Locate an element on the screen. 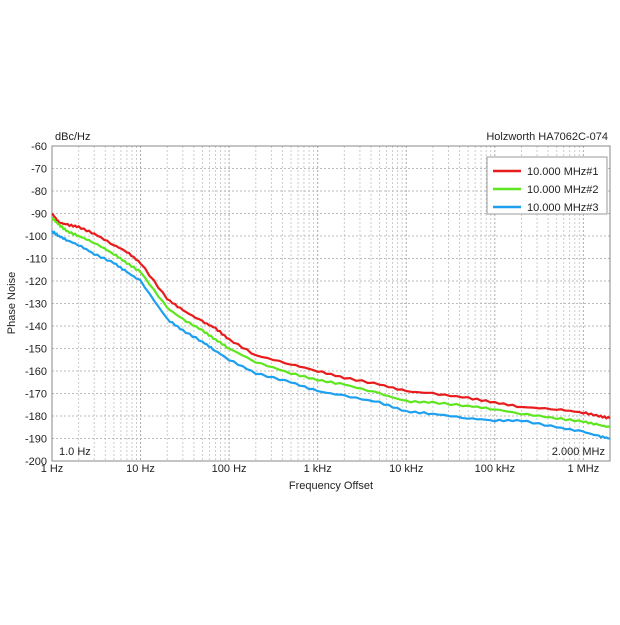 Image resolution: width=620 pixels, height=625 pixels. x-tick-label: 1 MHz is located at coordinates (583, 469).